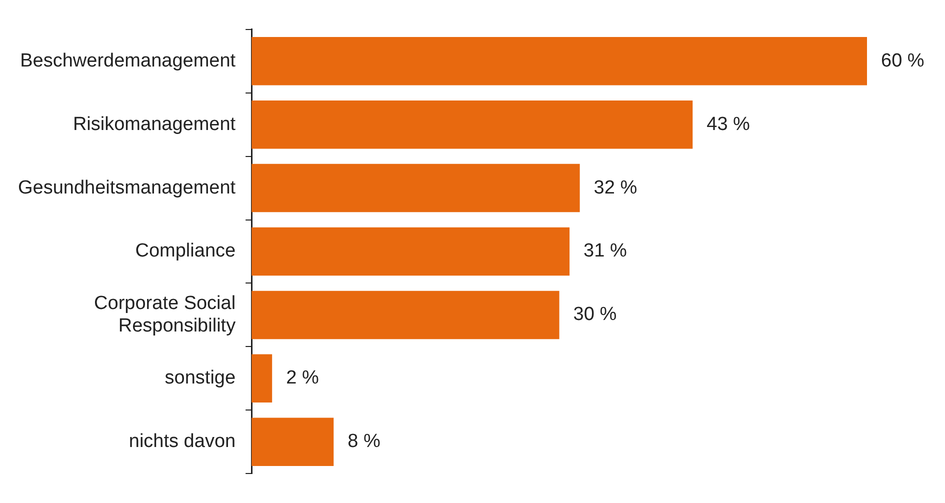 The width and height of the screenshot is (945, 503). What do you see at coordinates (902, 61) in the screenshot?
I see `data-label: 60 %` at bounding box center [902, 61].